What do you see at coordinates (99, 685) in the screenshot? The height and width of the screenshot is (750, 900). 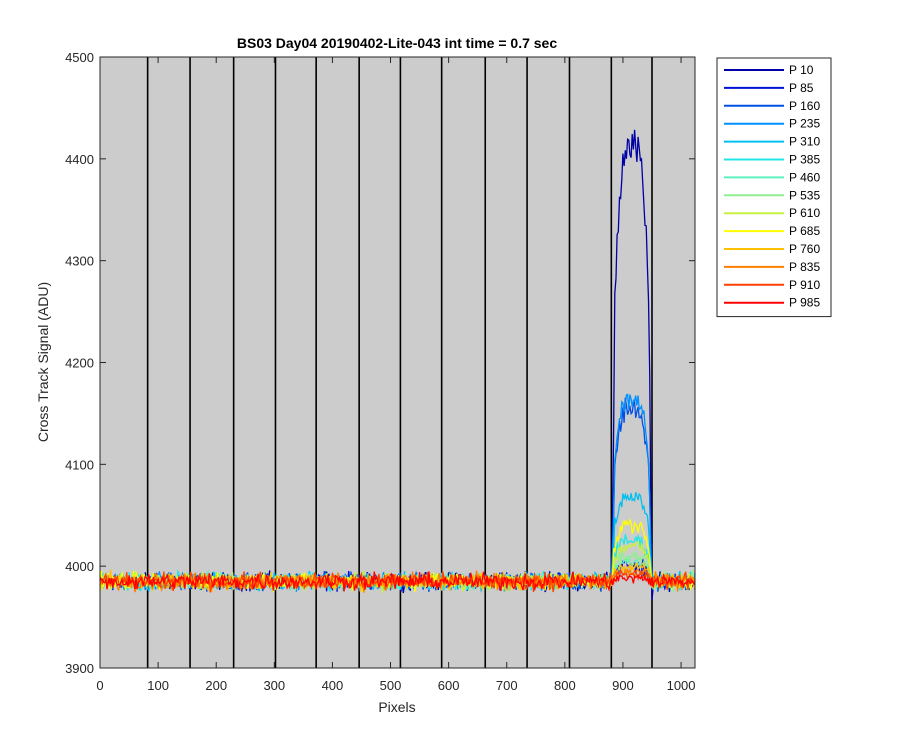 I see `x-tick-label: 0` at bounding box center [99, 685].